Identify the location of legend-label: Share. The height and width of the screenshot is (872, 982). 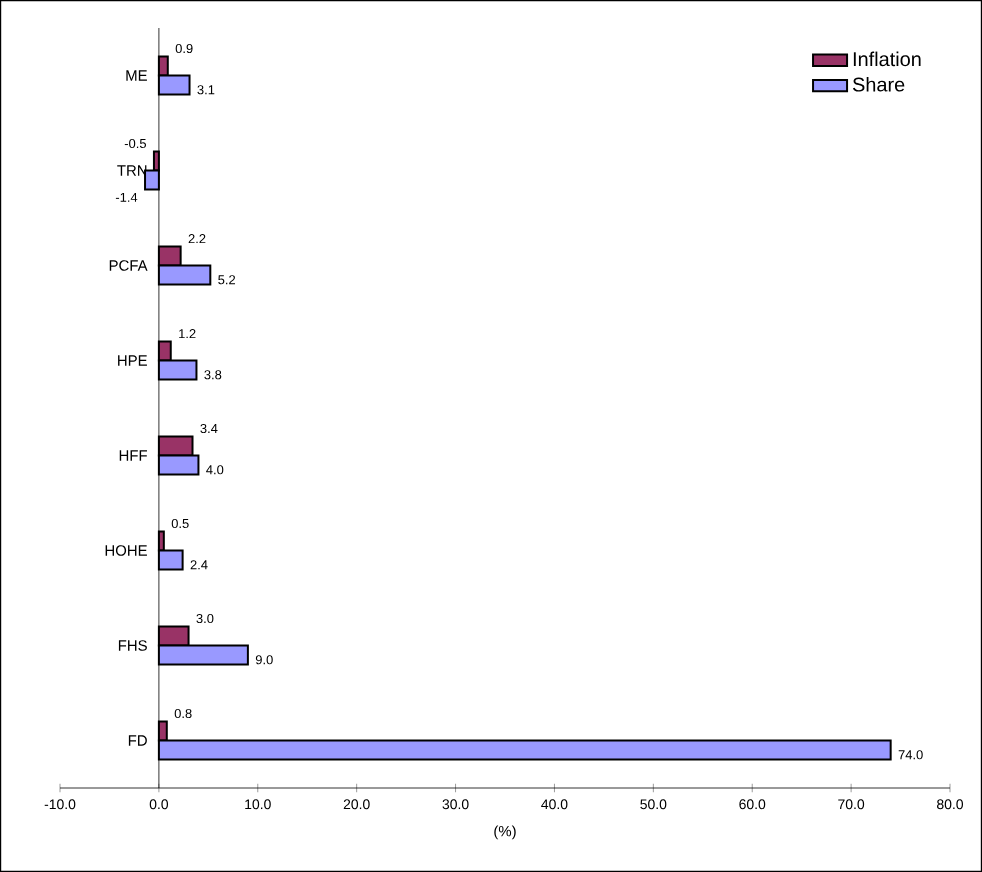
(878, 84).